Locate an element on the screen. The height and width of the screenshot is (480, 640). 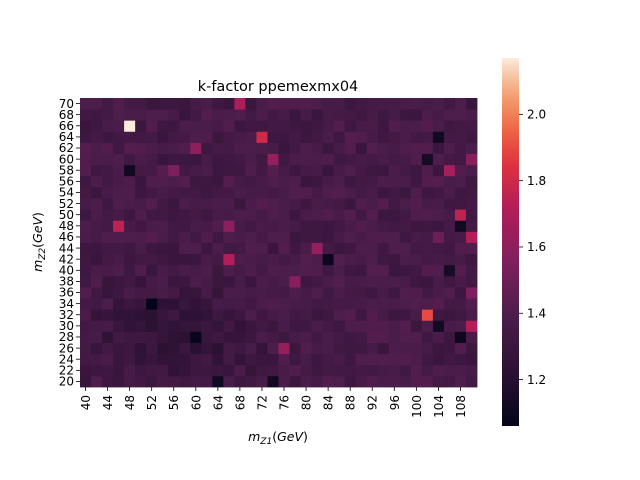
x-tick-label: 108 is located at coordinates (461, 406).